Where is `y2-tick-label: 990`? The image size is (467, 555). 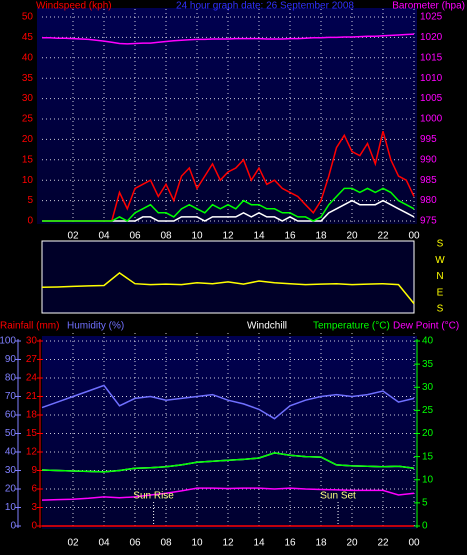
y2-tick-label: 990 is located at coordinates (428, 159).